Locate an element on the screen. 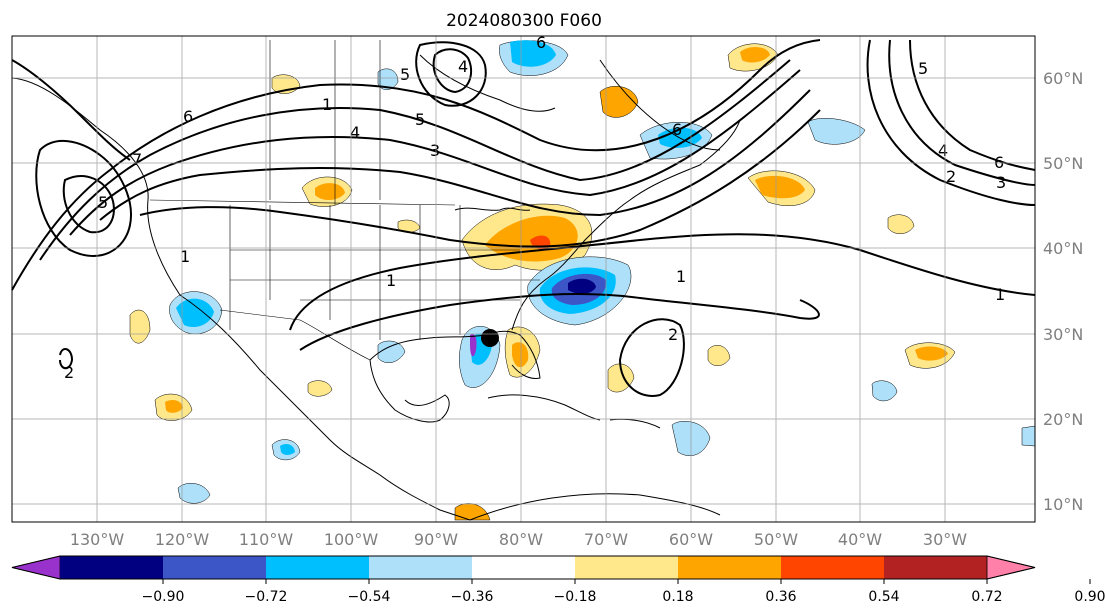 Image resolution: width=1105 pixels, height=615 pixels. hudson-bay-outline is located at coordinates (487, 83).